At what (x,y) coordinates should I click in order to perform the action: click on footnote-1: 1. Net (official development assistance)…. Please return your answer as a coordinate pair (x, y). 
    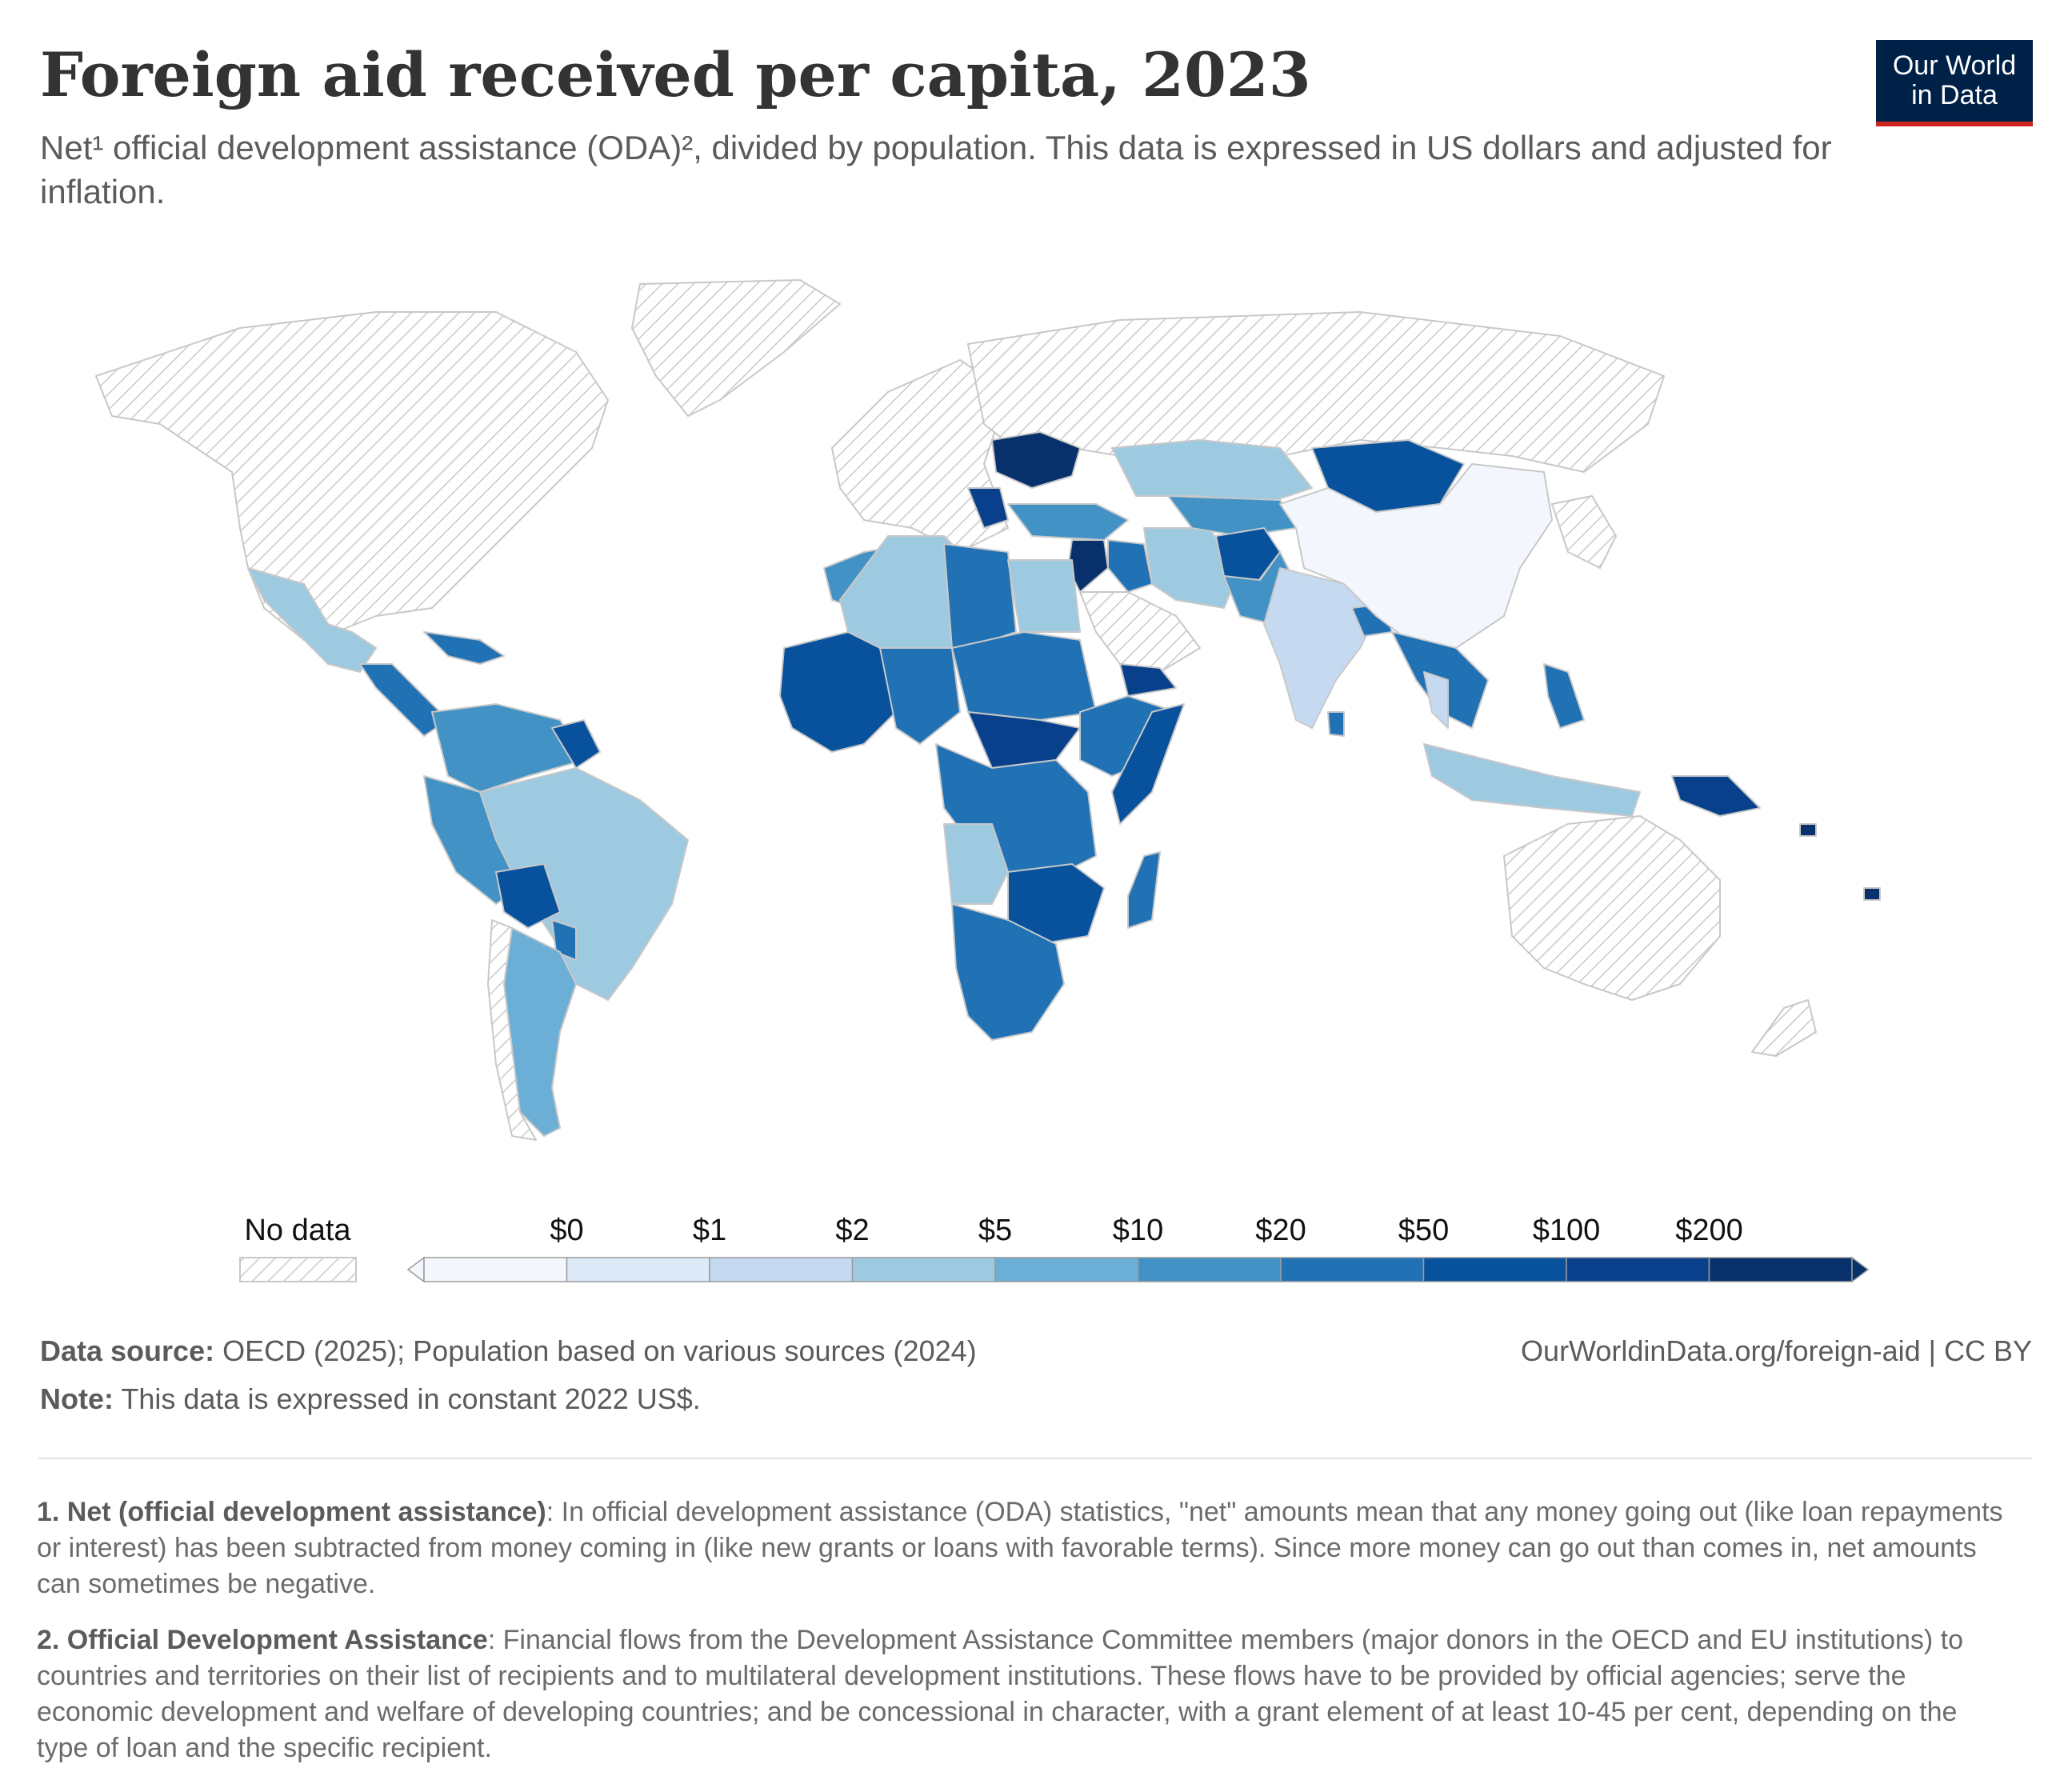
    Looking at the image, I should click on (1025, 1548).